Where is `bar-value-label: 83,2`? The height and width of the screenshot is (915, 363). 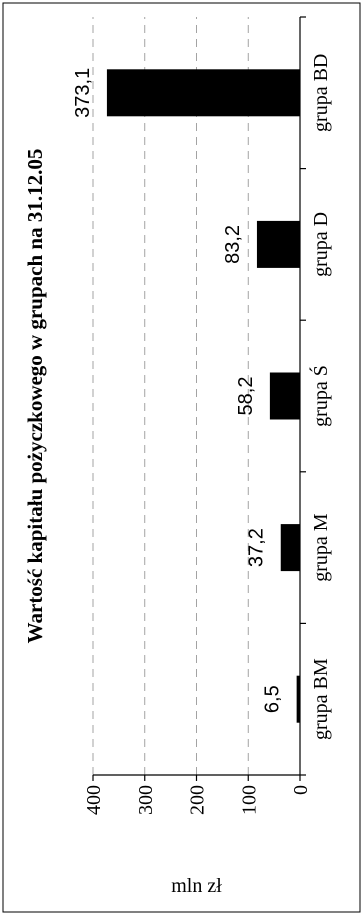 bar-value-label: 83,2 is located at coordinates (233, 244).